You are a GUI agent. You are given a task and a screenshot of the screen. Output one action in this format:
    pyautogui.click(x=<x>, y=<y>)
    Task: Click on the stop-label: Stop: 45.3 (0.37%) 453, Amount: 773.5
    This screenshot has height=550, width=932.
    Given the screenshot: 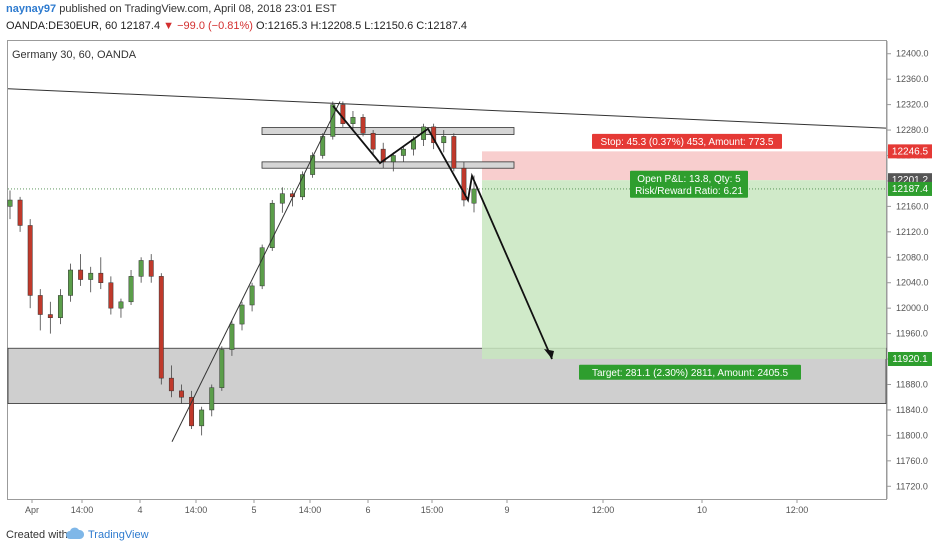 What is the action you would take?
    pyautogui.click(x=687, y=142)
    